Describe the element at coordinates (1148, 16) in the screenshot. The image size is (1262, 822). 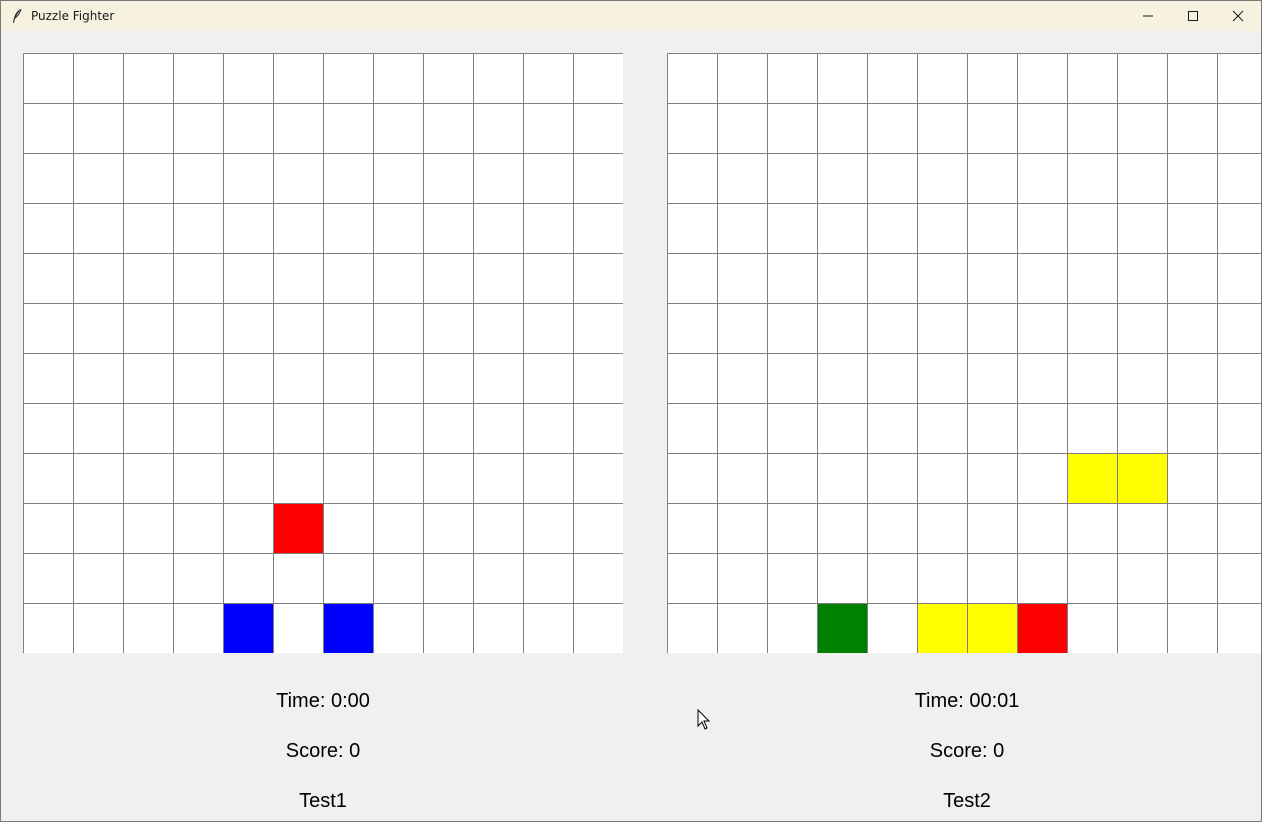
I see `minimize-button` at that location.